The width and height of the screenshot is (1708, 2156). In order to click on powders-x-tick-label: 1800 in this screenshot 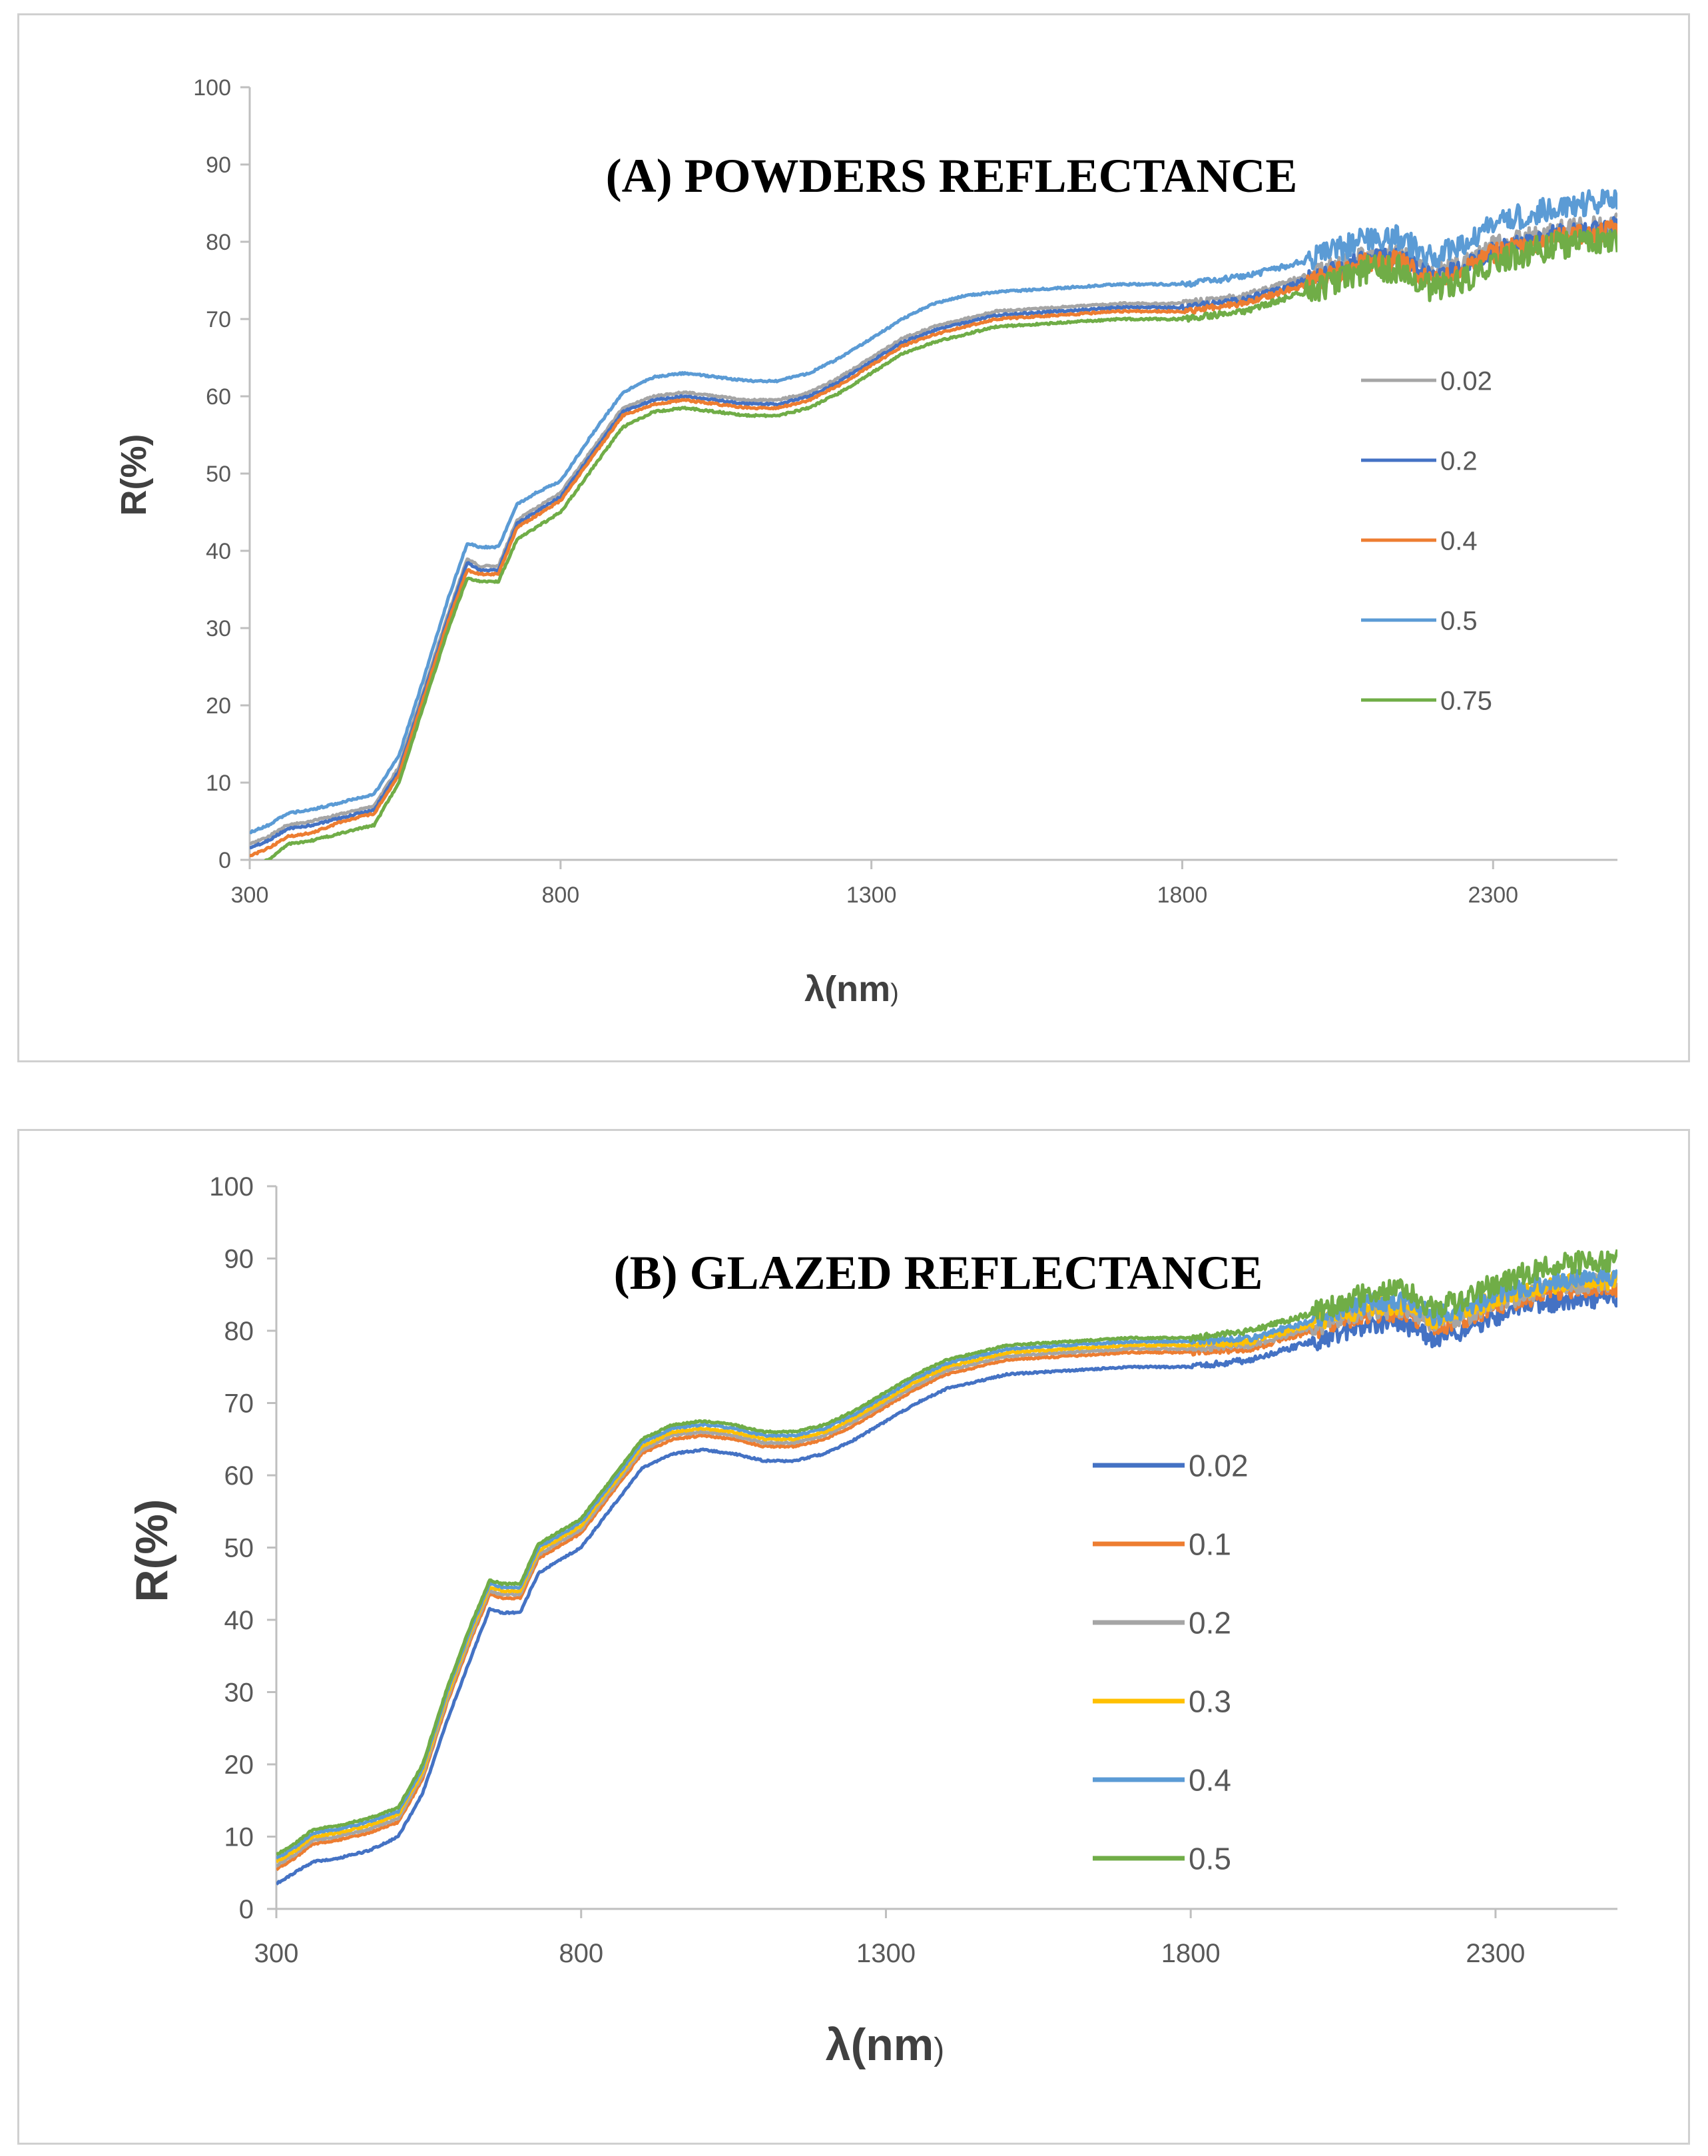, I will do `click(1182, 896)`.